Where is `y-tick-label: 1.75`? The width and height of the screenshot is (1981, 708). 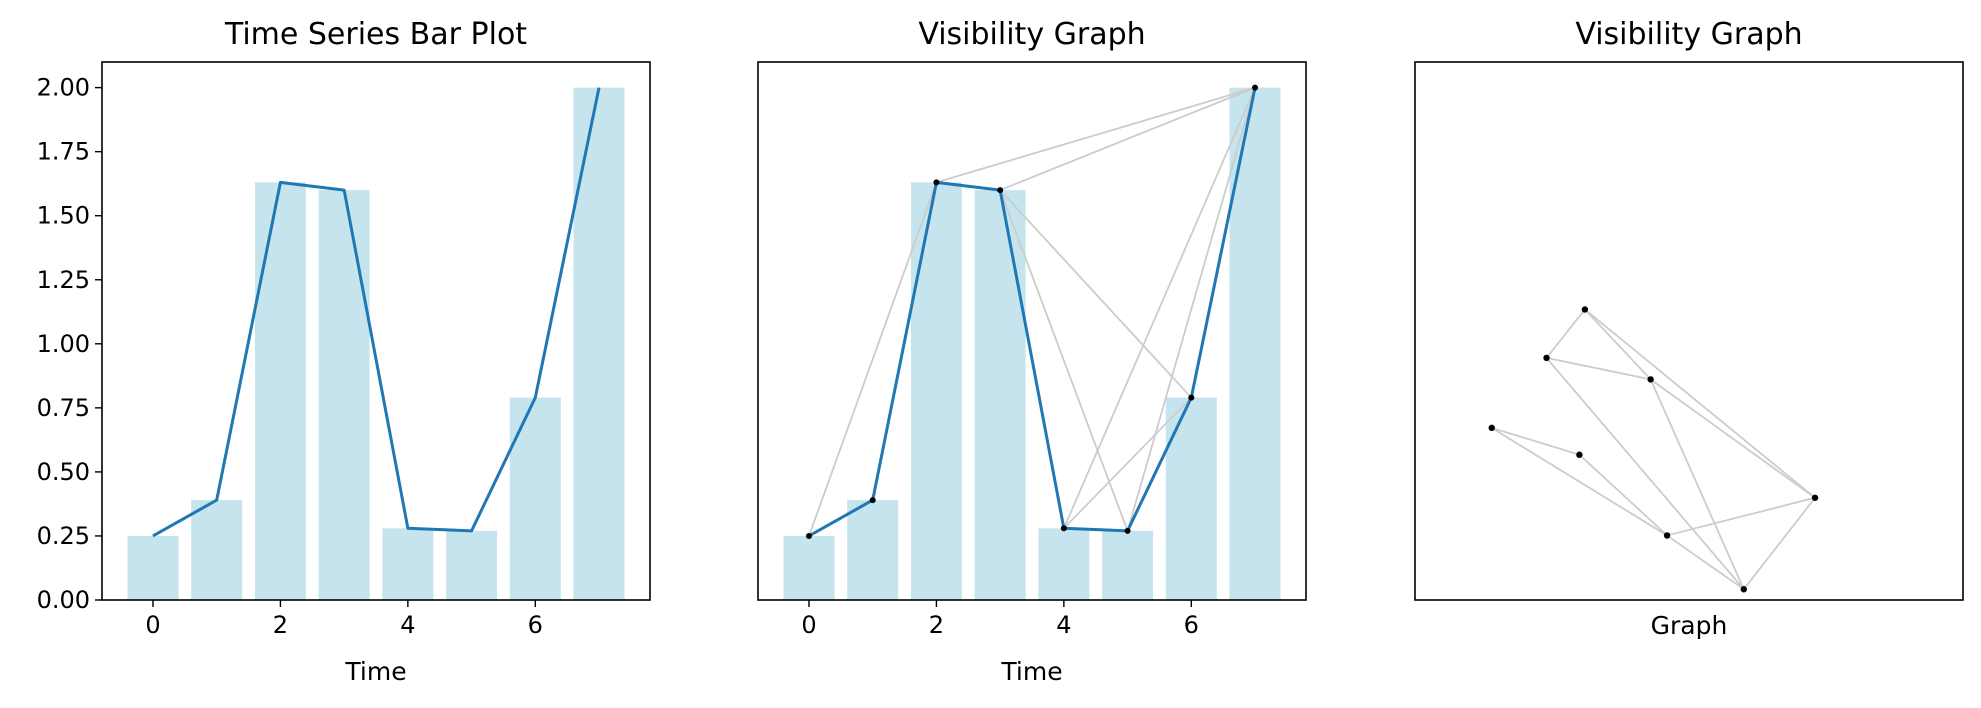 y-tick-label: 1.75 is located at coordinates (63, 152).